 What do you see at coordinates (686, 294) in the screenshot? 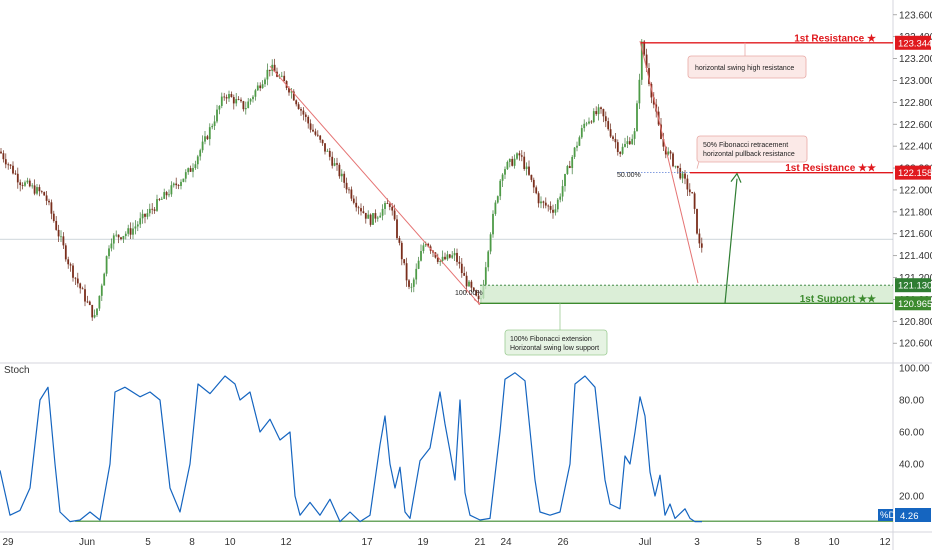
I see `support-zone` at bounding box center [686, 294].